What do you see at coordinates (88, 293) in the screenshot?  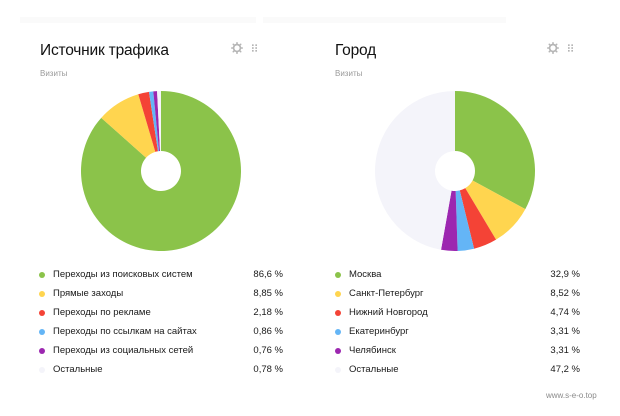 I see `legend-label: Прямые заходы` at bounding box center [88, 293].